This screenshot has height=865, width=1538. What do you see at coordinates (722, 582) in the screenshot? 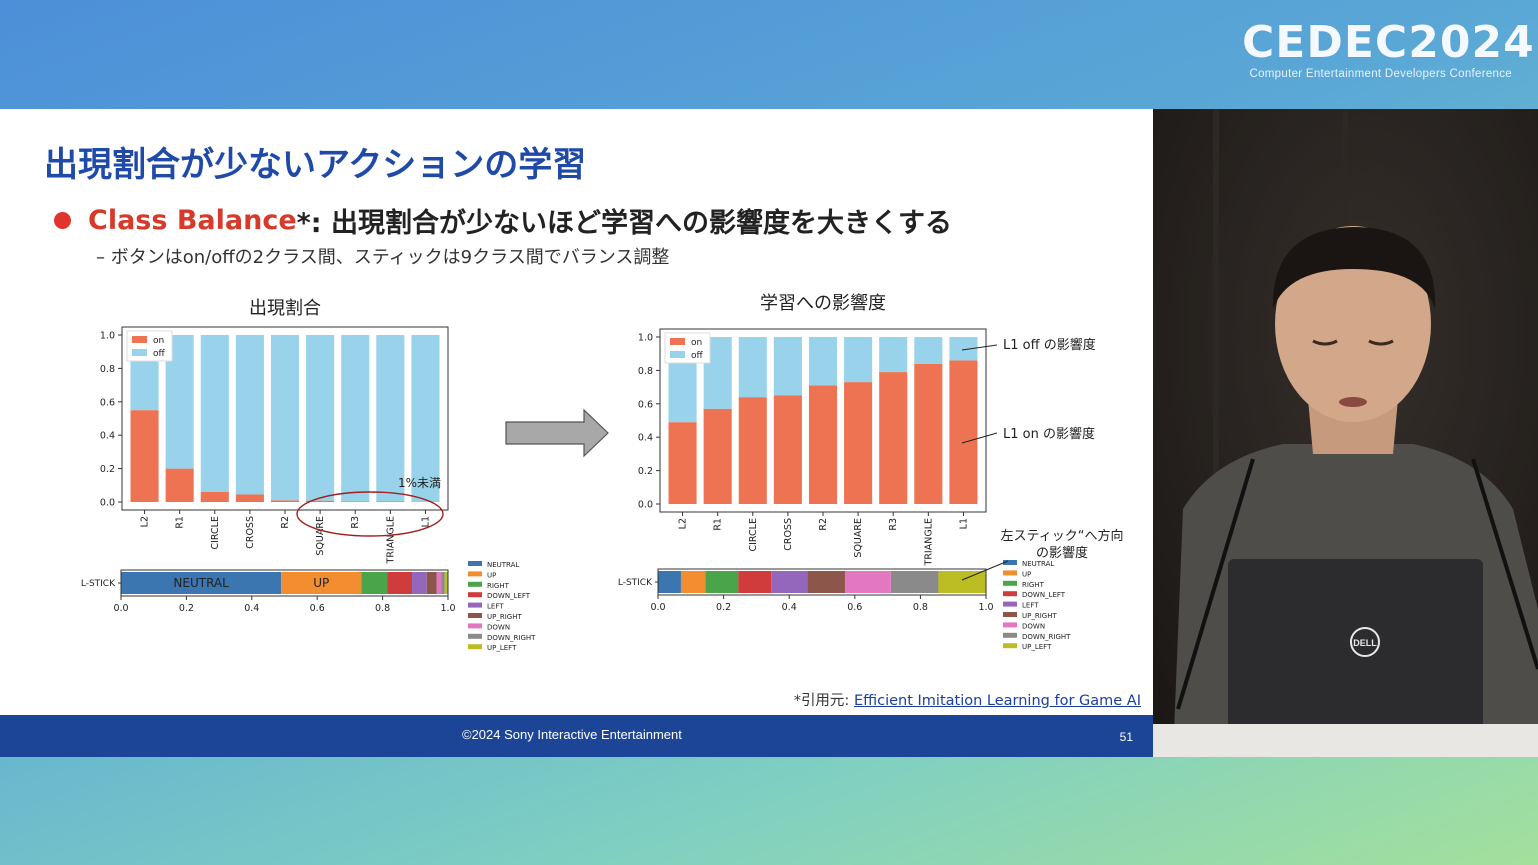
I see `hbar-seg-right` at bounding box center [722, 582].